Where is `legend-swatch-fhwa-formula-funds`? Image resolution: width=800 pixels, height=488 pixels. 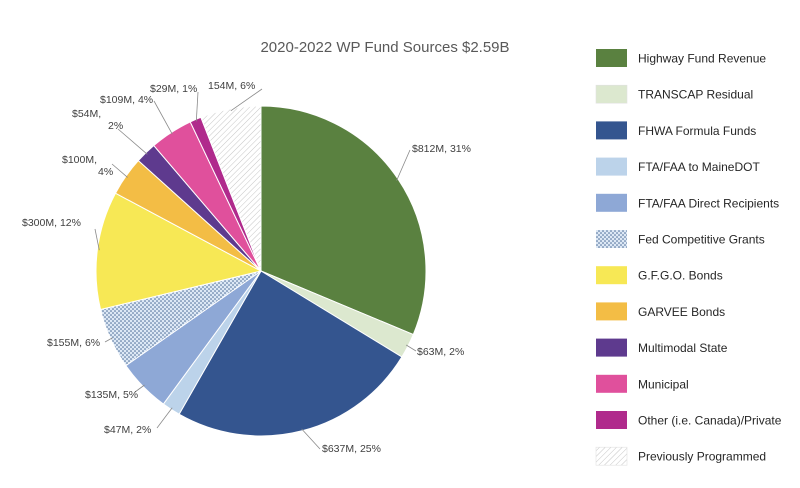
legend-swatch-fhwa-formula-funds is located at coordinates (611, 130).